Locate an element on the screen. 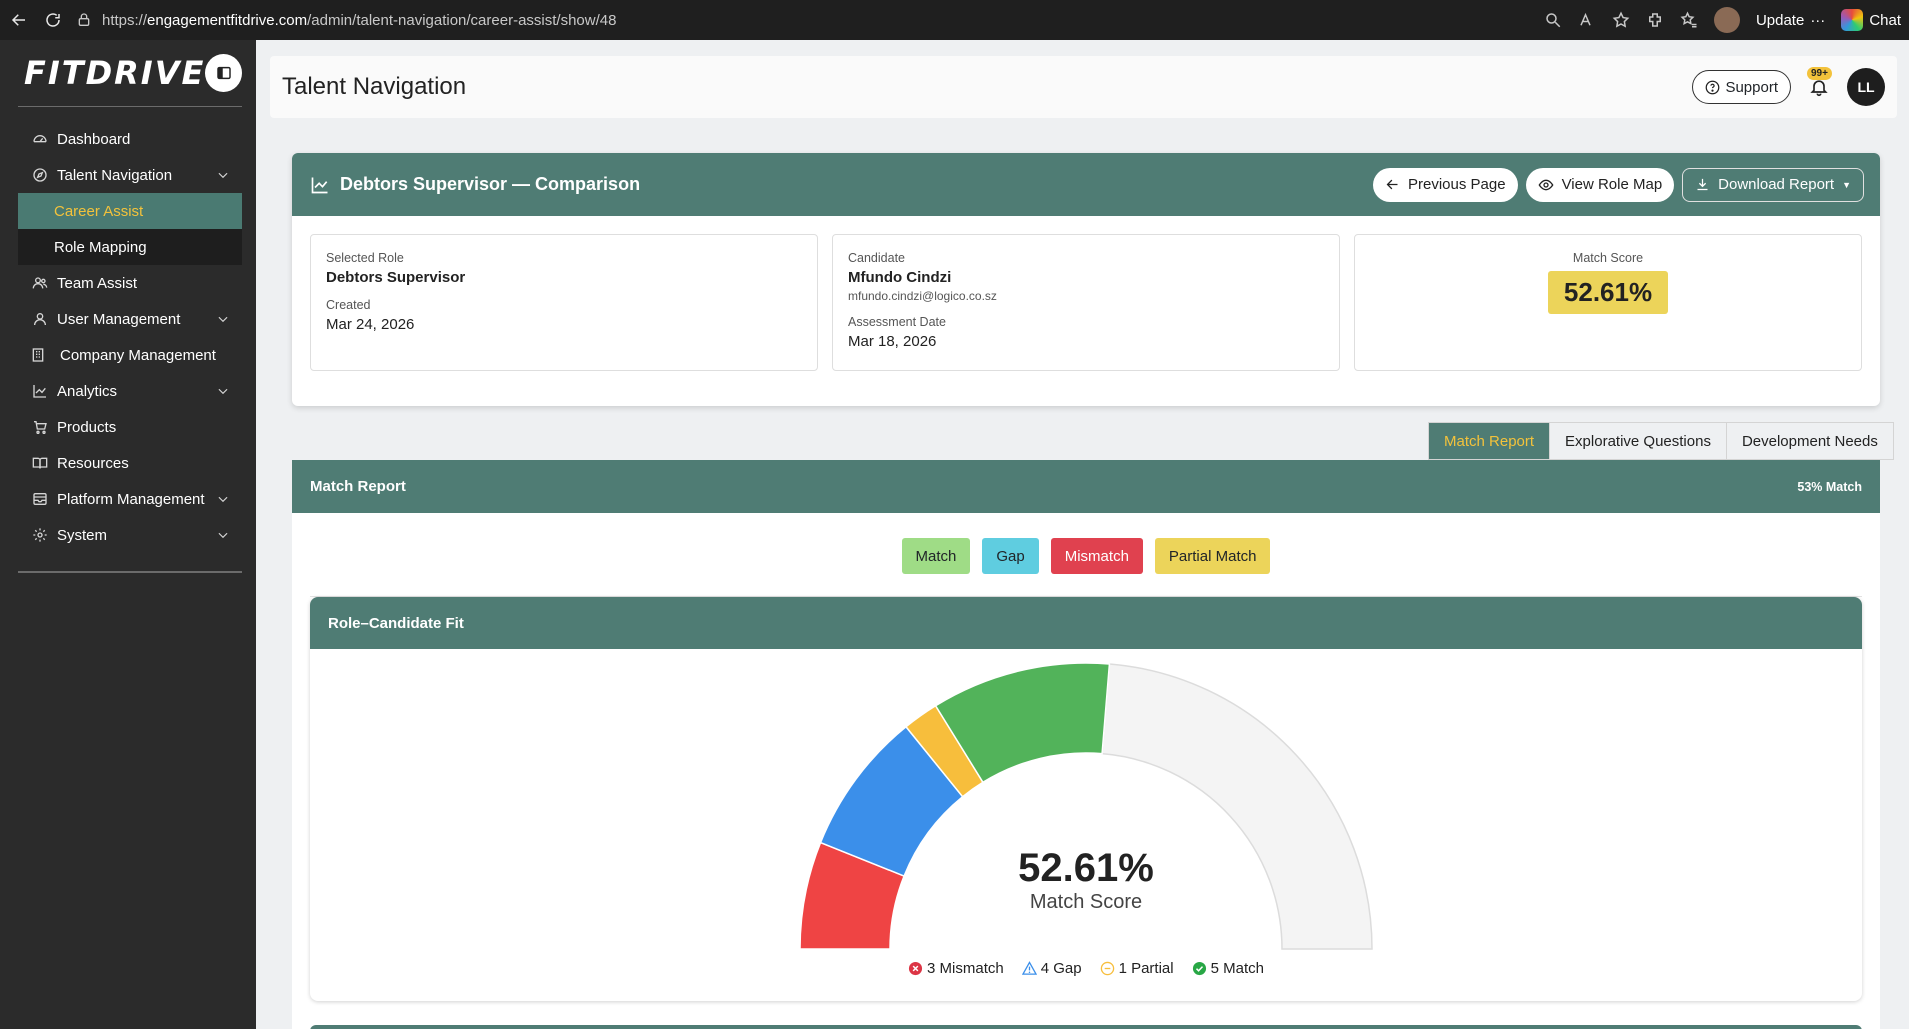 The width and height of the screenshot is (1909, 1029). book-icon is located at coordinates (40, 463).